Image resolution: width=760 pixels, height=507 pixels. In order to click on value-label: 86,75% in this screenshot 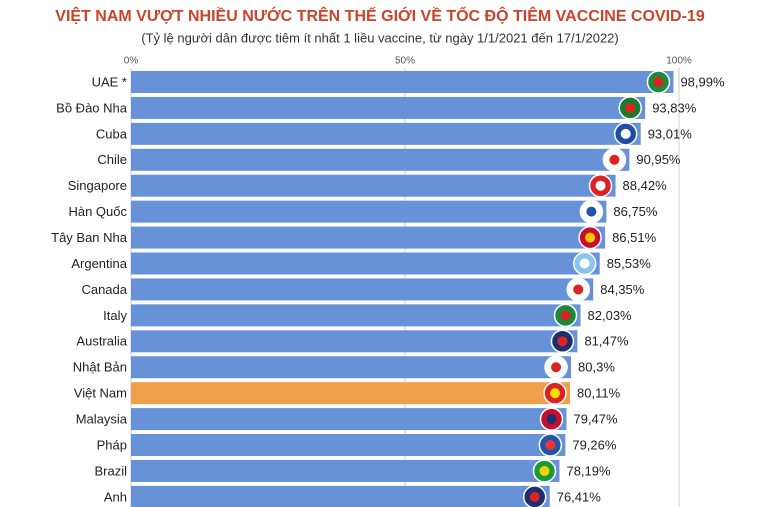, I will do `click(635, 211)`.